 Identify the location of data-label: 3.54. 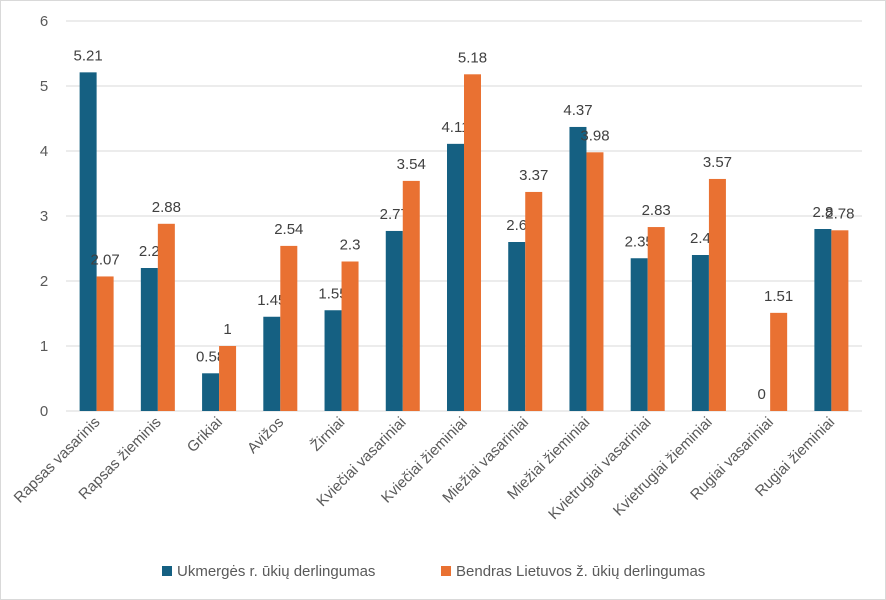
(411, 164).